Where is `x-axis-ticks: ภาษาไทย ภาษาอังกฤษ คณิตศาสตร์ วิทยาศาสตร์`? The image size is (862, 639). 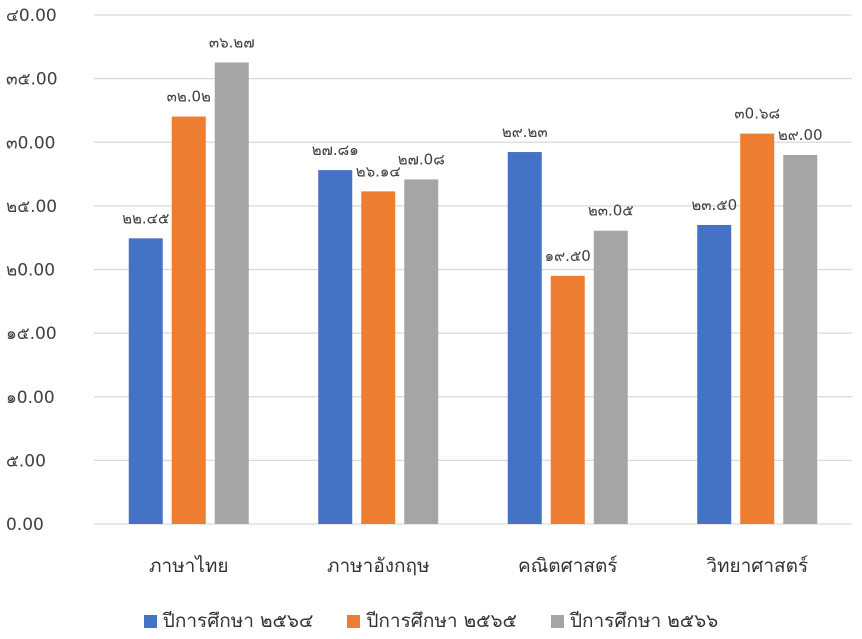 x-axis-ticks: ภาษาไทย ภาษาอังกฤษ คณิตศาสตร์ วิทยาศาสตร์ is located at coordinates (478, 566).